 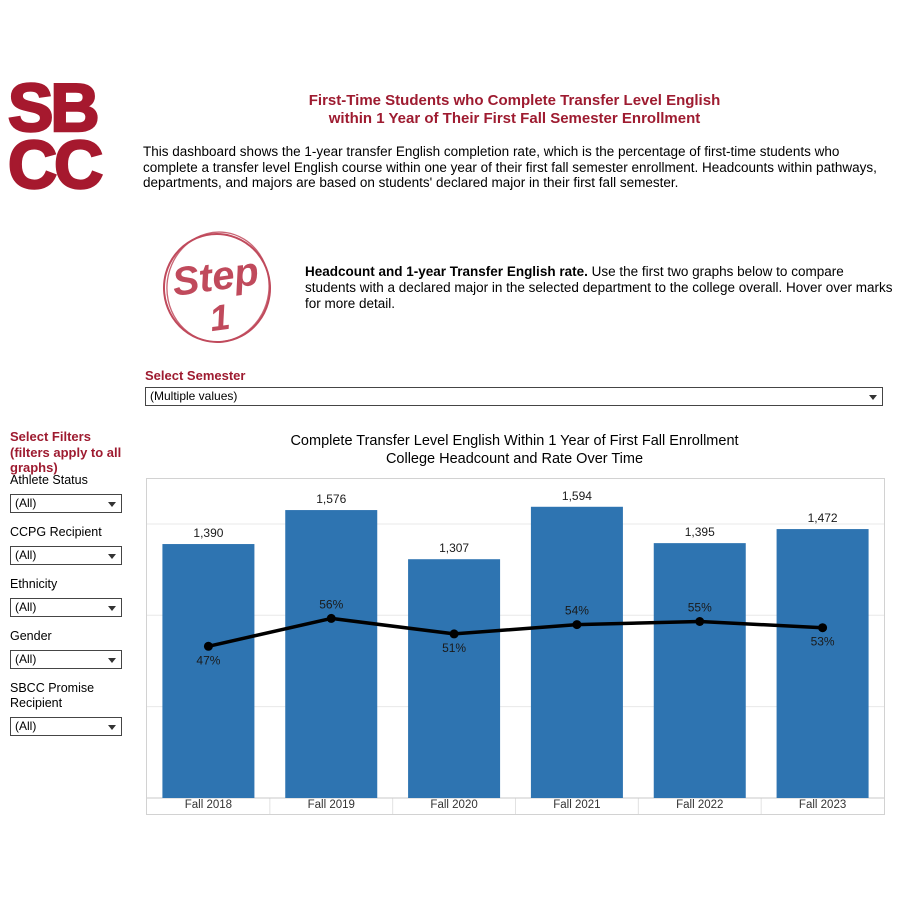 I want to click on sbcc-logo: SB CC, so click(x=56, y=136).